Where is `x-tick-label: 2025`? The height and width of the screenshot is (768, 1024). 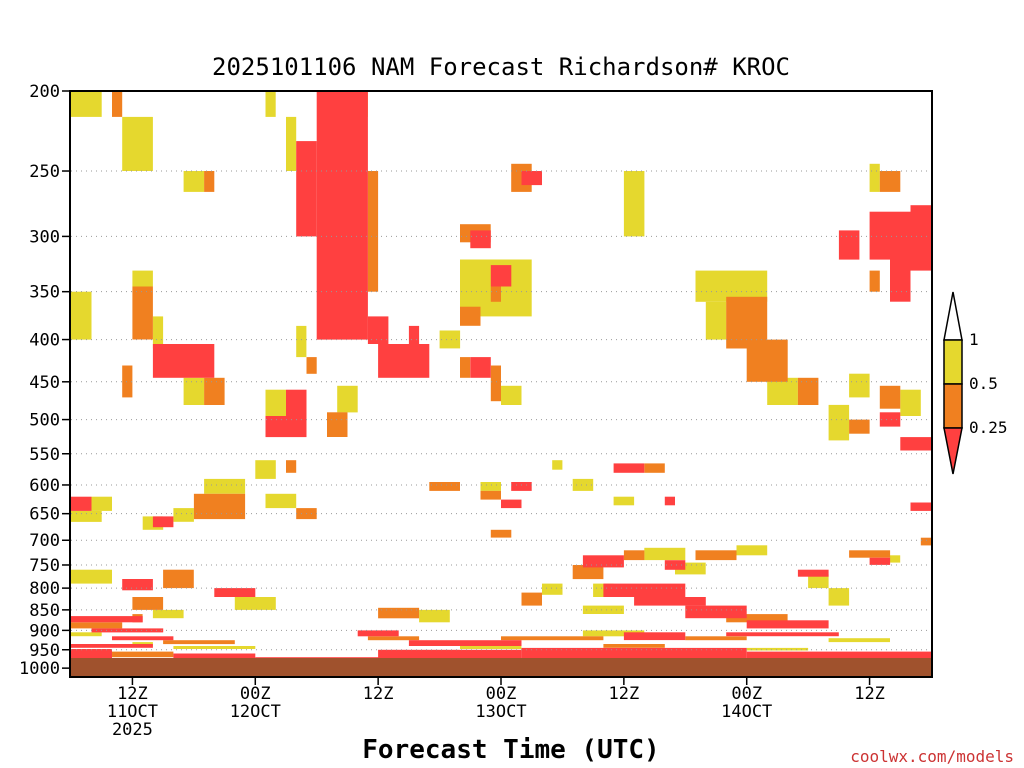 x-tick-label: 2025 is located at coordinates (132, 730).